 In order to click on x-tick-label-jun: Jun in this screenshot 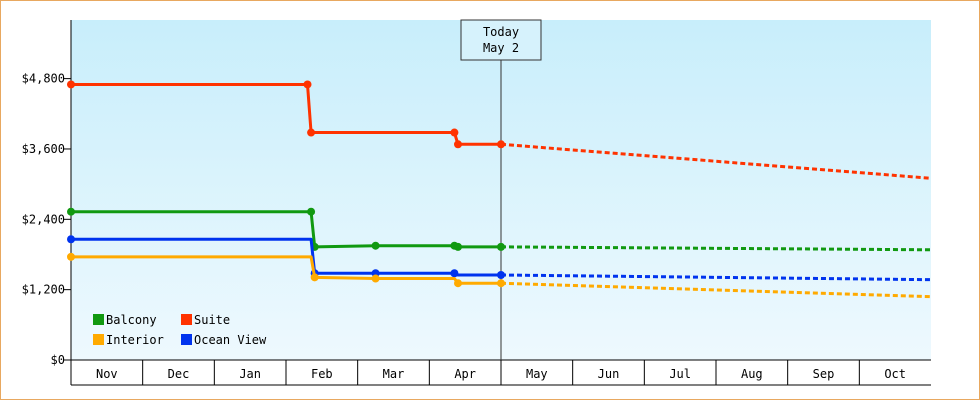, I will do `click(609, 374)`.